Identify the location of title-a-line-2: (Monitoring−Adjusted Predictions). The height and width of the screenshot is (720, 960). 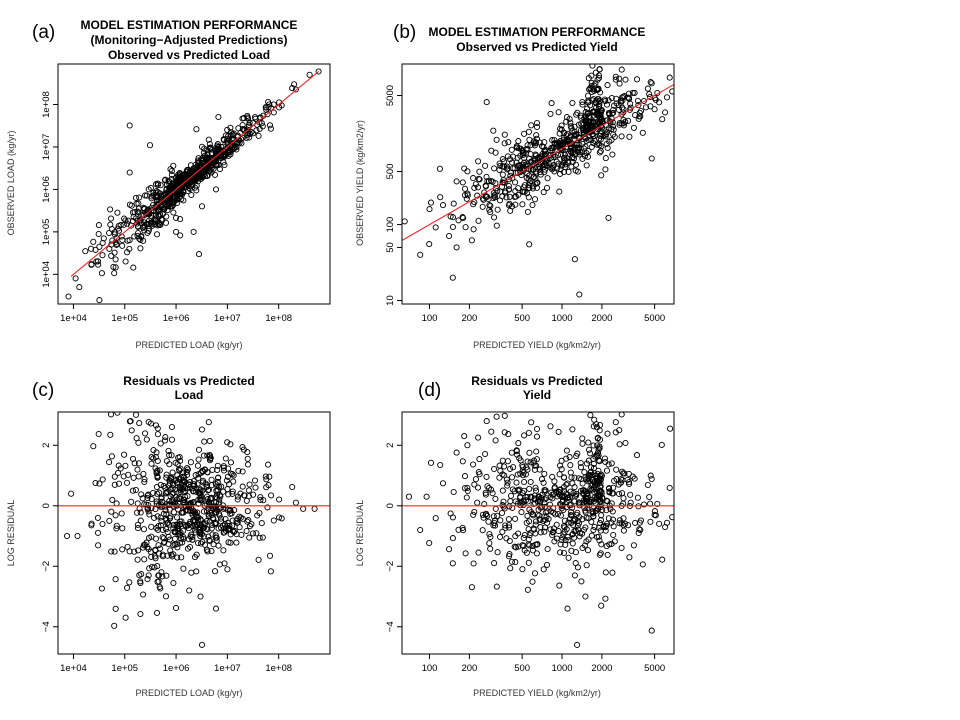
(189, 40).